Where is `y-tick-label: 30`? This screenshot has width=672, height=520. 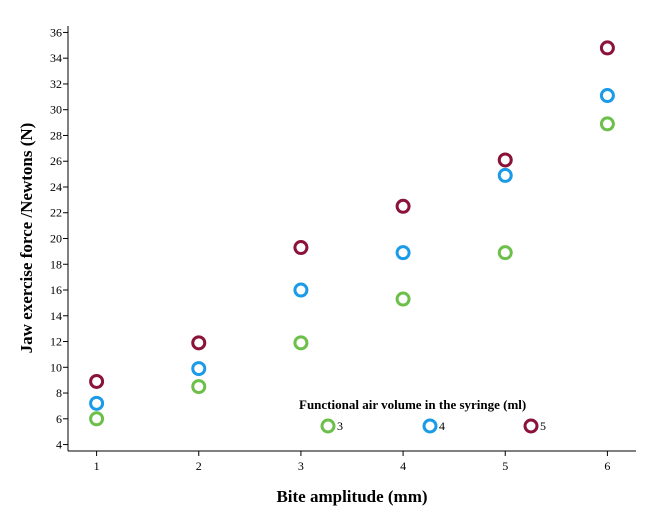 y-tick-label: 30 is located at coordinates (56, 110).